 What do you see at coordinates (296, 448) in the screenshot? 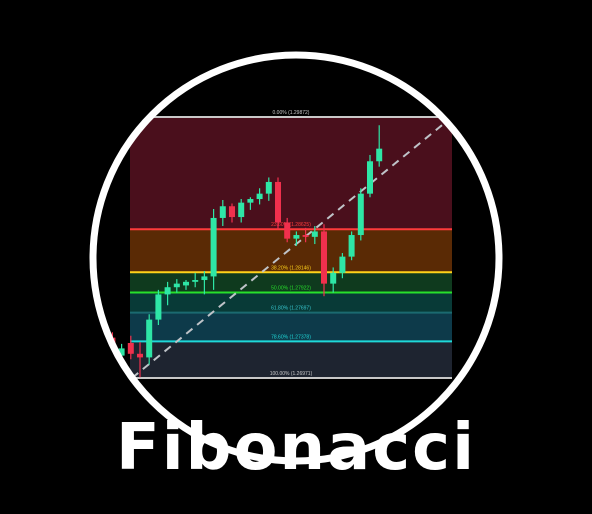
I see `logo-title: Fibonacci` at bounding box center [296, 448].